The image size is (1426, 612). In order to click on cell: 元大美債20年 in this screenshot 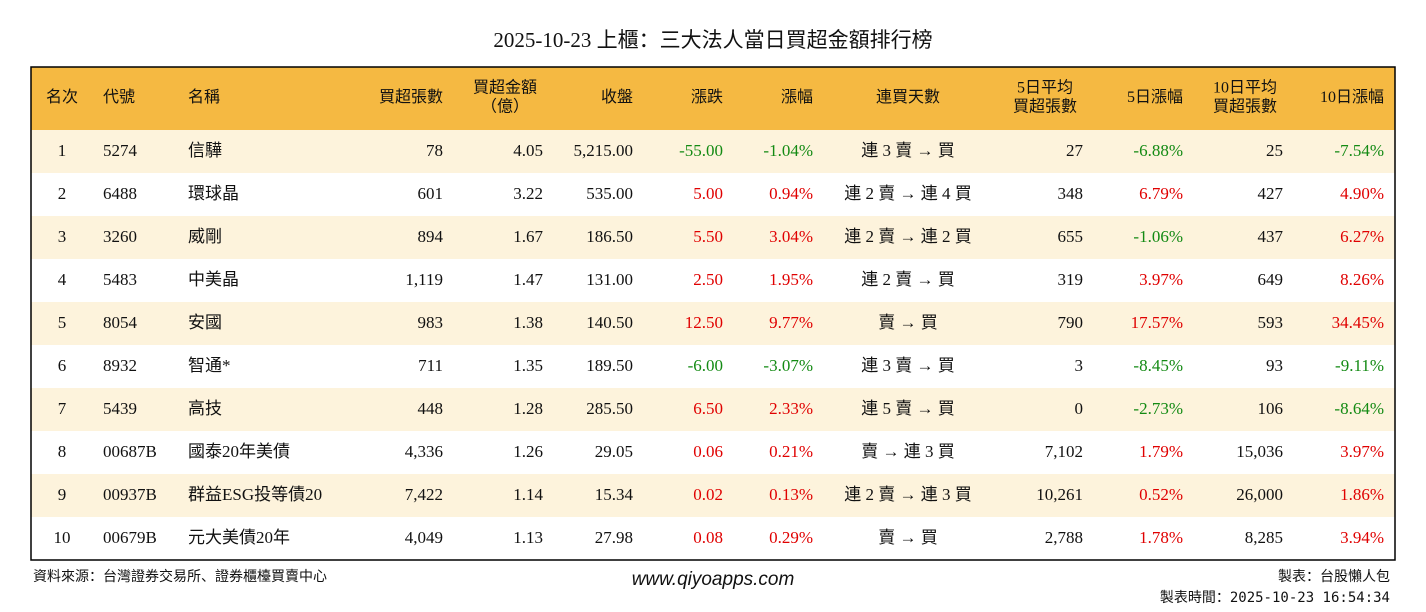, I will do `click(239, 537)`.